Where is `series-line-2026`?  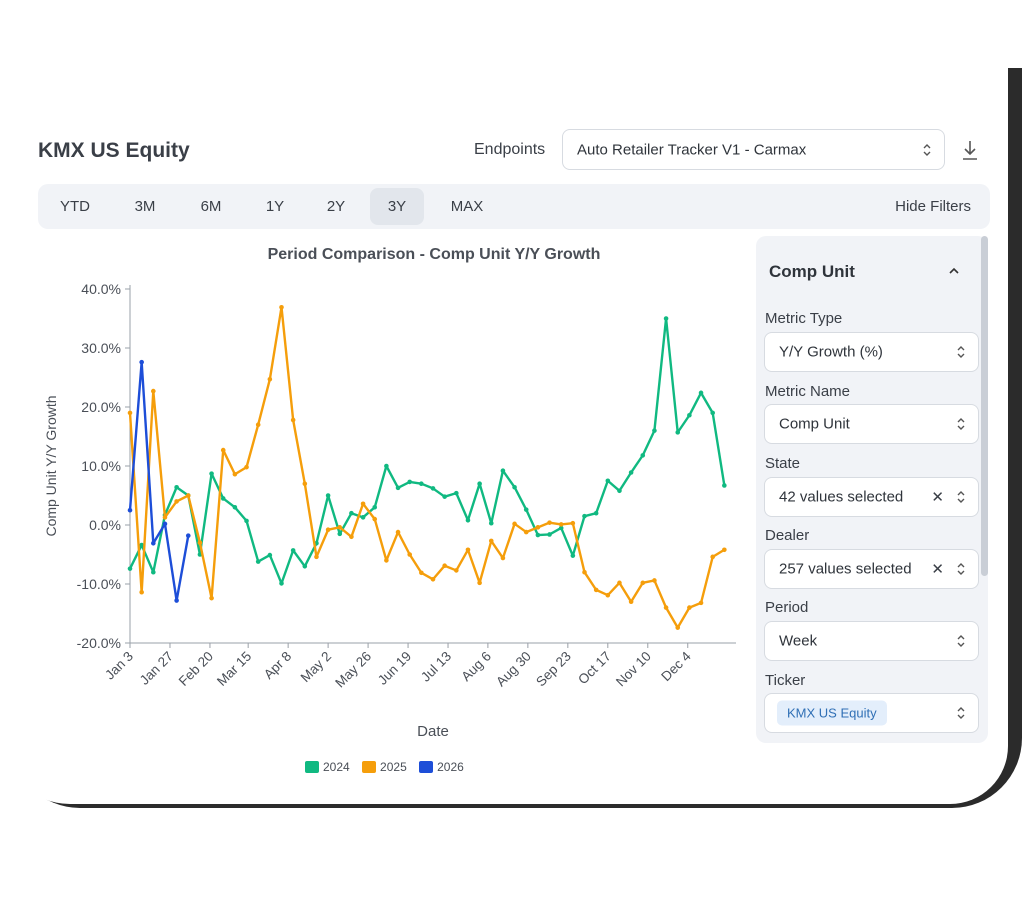 series-line-2026 is located at coordinates (159, 481).